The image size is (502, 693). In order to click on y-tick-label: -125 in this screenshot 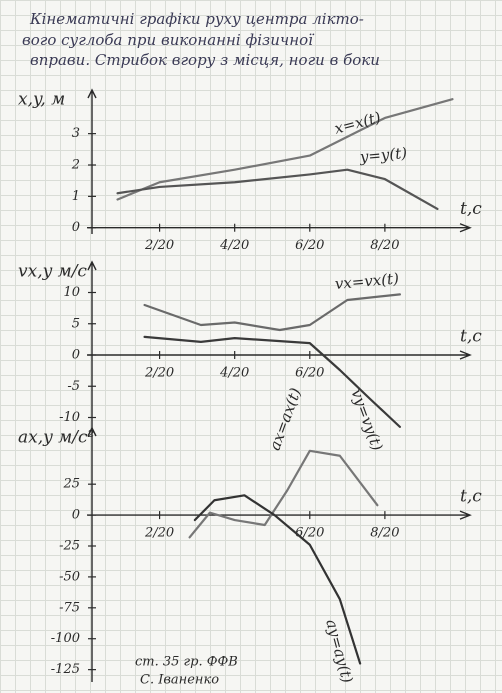, I will do `click(65, 669)`.